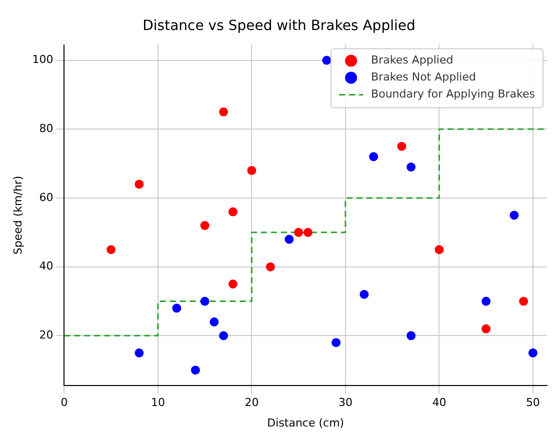 Image resolution: width=560 pixels, height=442 pixels. Describe the element at coordinates (279, 26) in the screenshot. I see `chart-title: Distance vs Speed with Brakes Applied` at that location.